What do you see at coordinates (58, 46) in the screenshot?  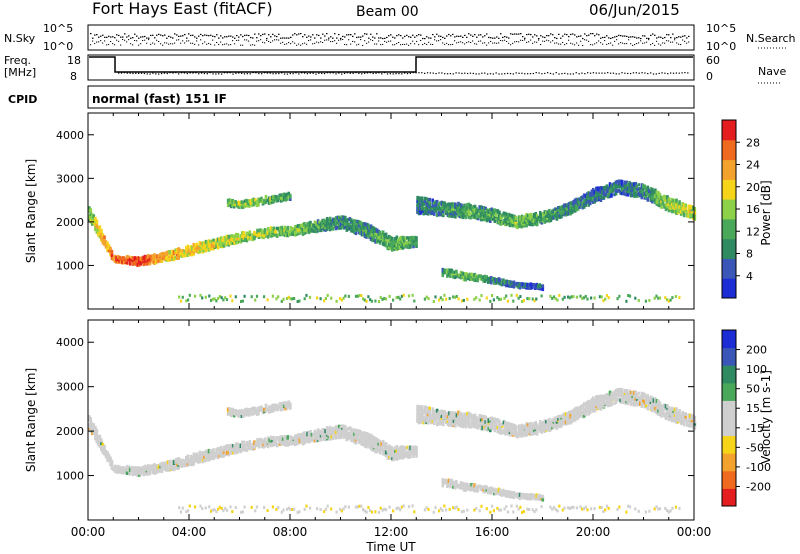 I see `nsky-tick-bottom: 10^0` at bounding box center [58, 46].